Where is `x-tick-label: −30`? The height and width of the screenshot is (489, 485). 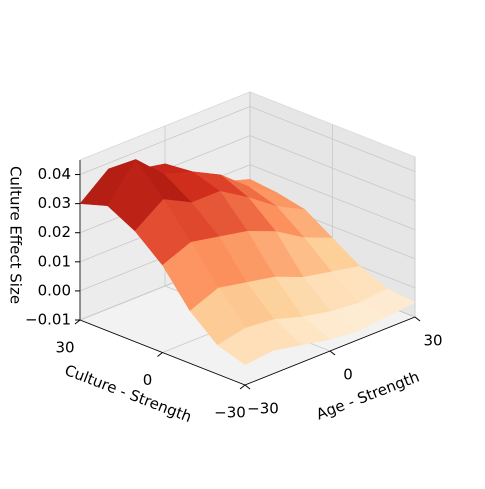 x-tick-label: −30 is located at coordinates (263, 409).